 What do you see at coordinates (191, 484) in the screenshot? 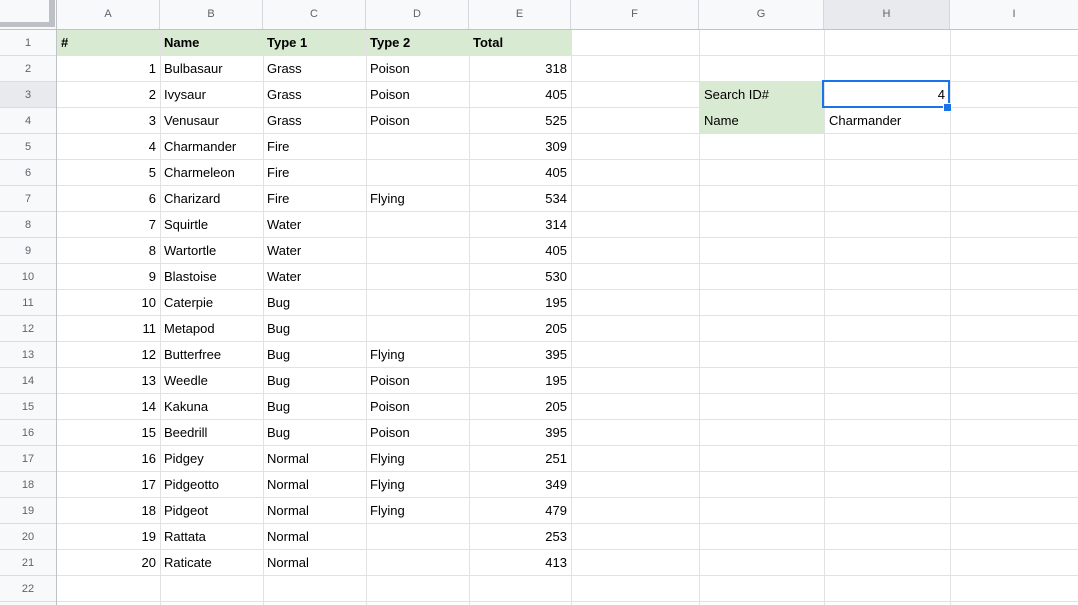
I see `cell-name: Pidgeotto` at bounding box center [191, 484].